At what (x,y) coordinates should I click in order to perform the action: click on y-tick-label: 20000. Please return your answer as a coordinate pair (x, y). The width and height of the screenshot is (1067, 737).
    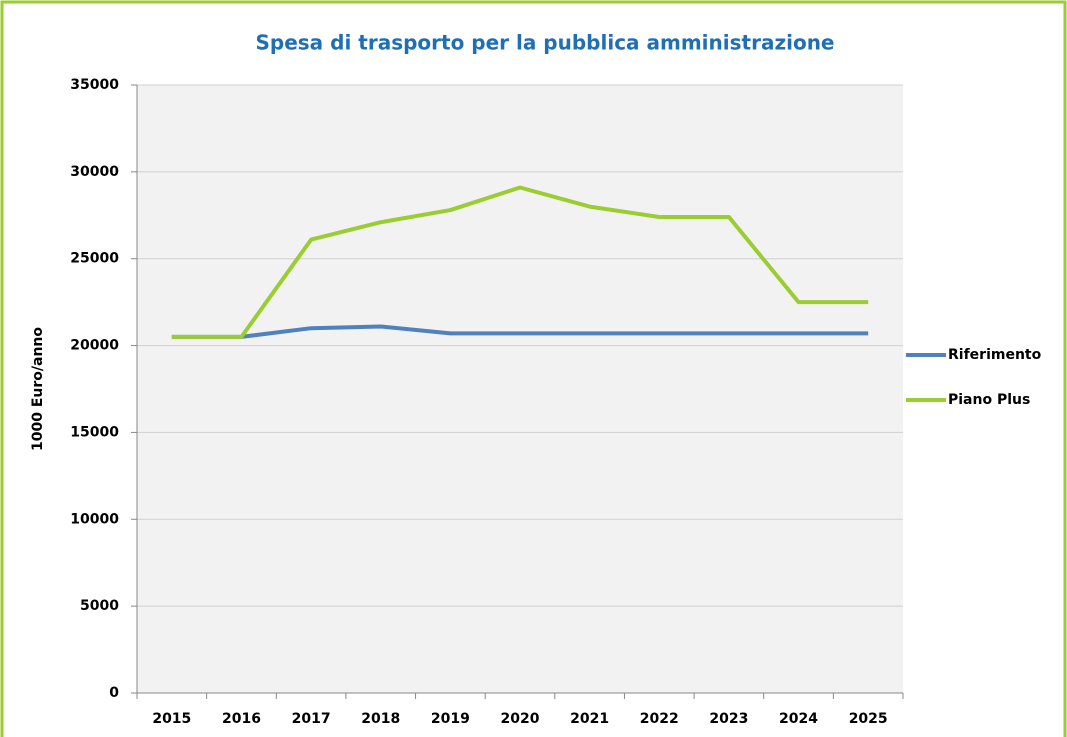
    Looking at the image, I should click on (94, 346).